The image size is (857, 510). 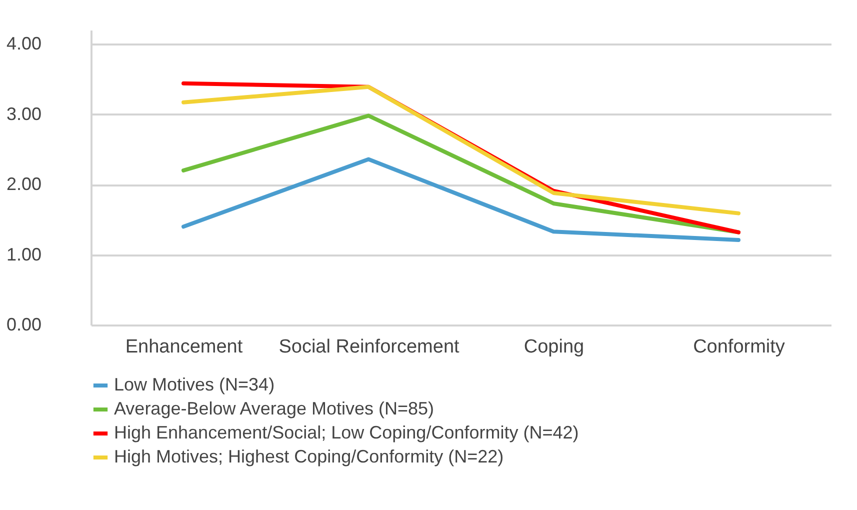 I want to click on y-tick-label: 0.00, so click(x=24, y=324).